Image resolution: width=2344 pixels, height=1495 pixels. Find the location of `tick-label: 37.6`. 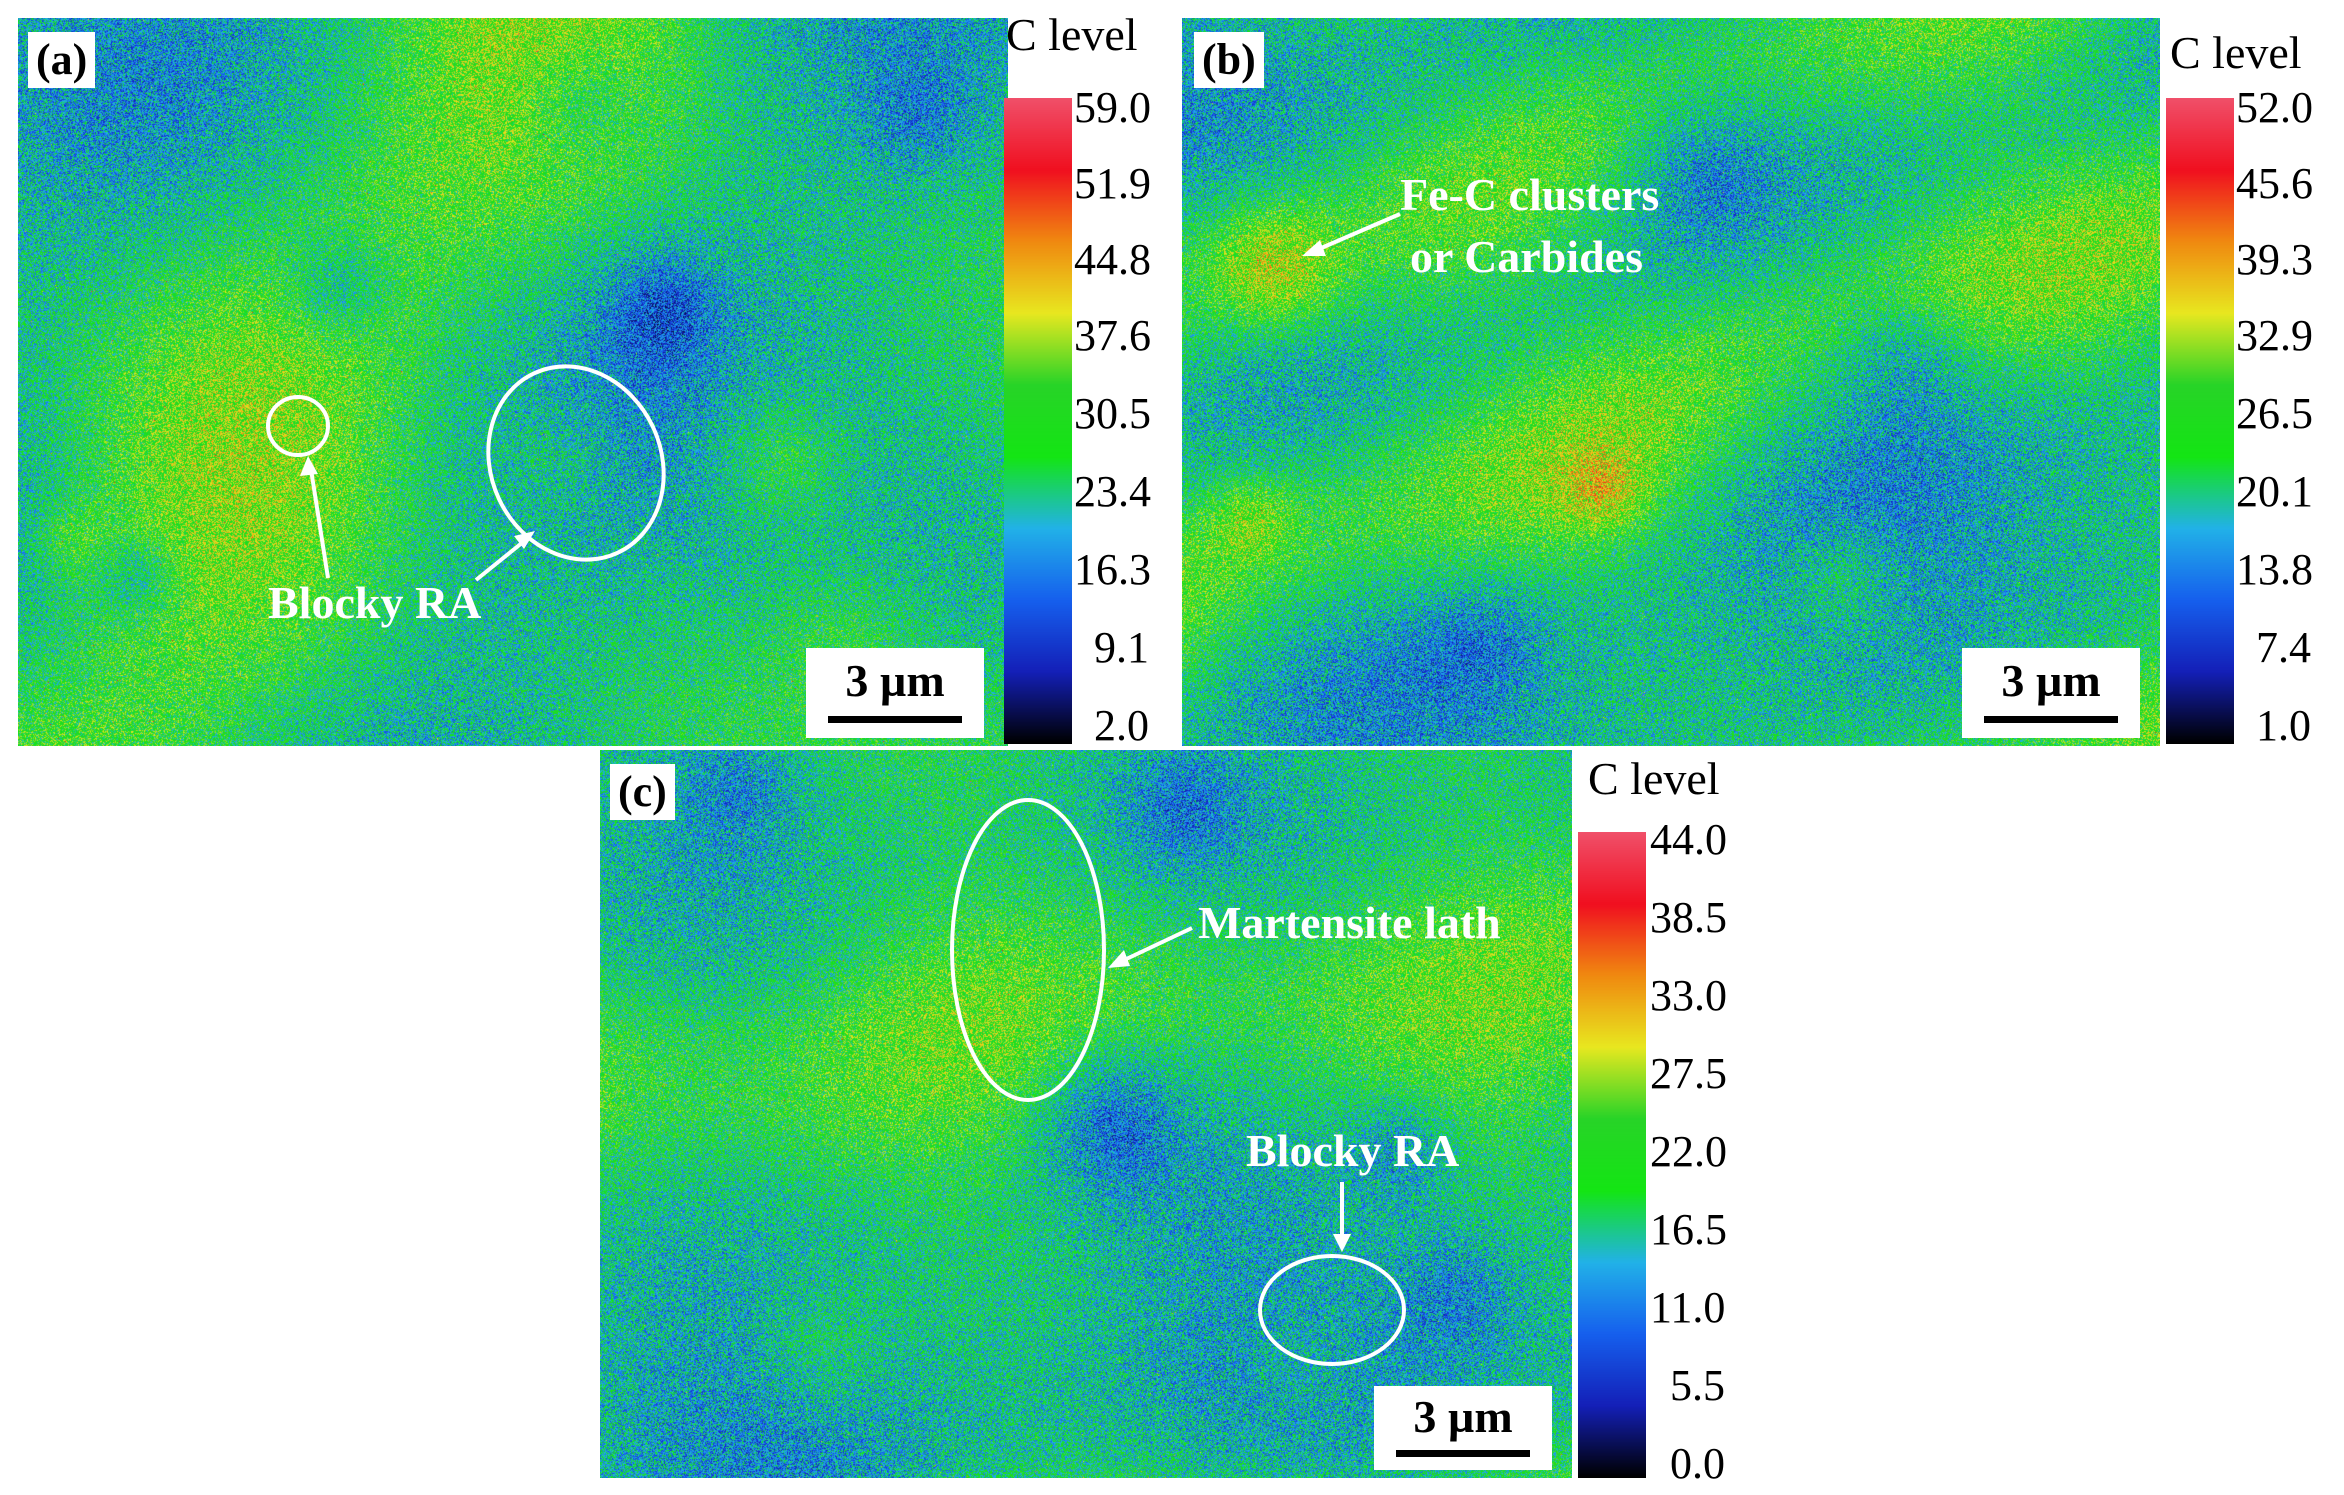

tick-label: 37.6 is located at coordinates (1112, 335).